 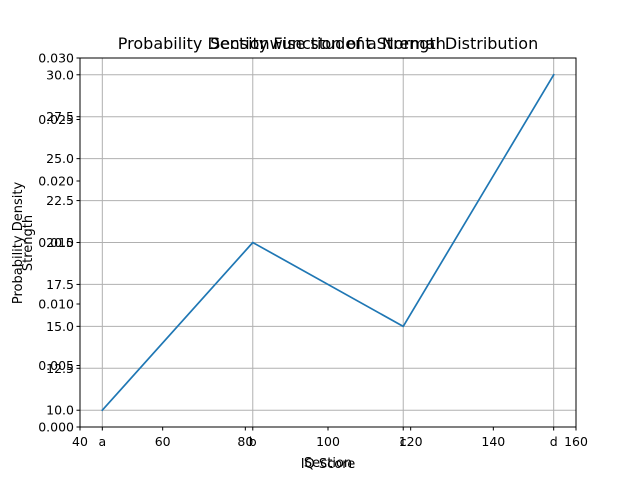 What do you see at coordinates (328, 441) in the screenshot?
I see `x-tick-label: 100` at bounding box center [328, 441].